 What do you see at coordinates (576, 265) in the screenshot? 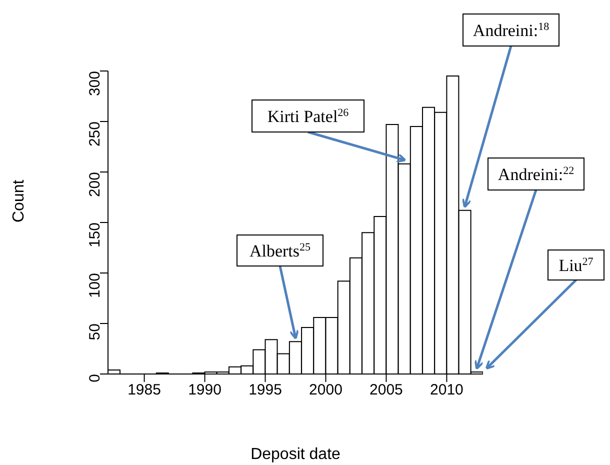
I see `annotation: Liu$^{27}$` at bounding box center [576, 265].